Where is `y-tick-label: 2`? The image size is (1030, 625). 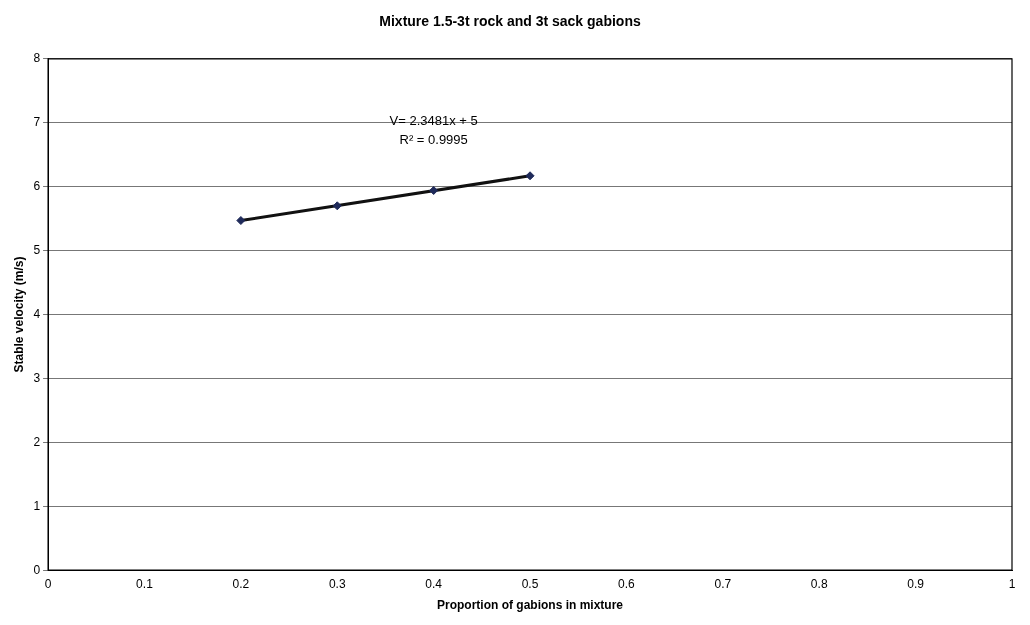
y-tick-label: 2 is located at coordinates (37, 441).